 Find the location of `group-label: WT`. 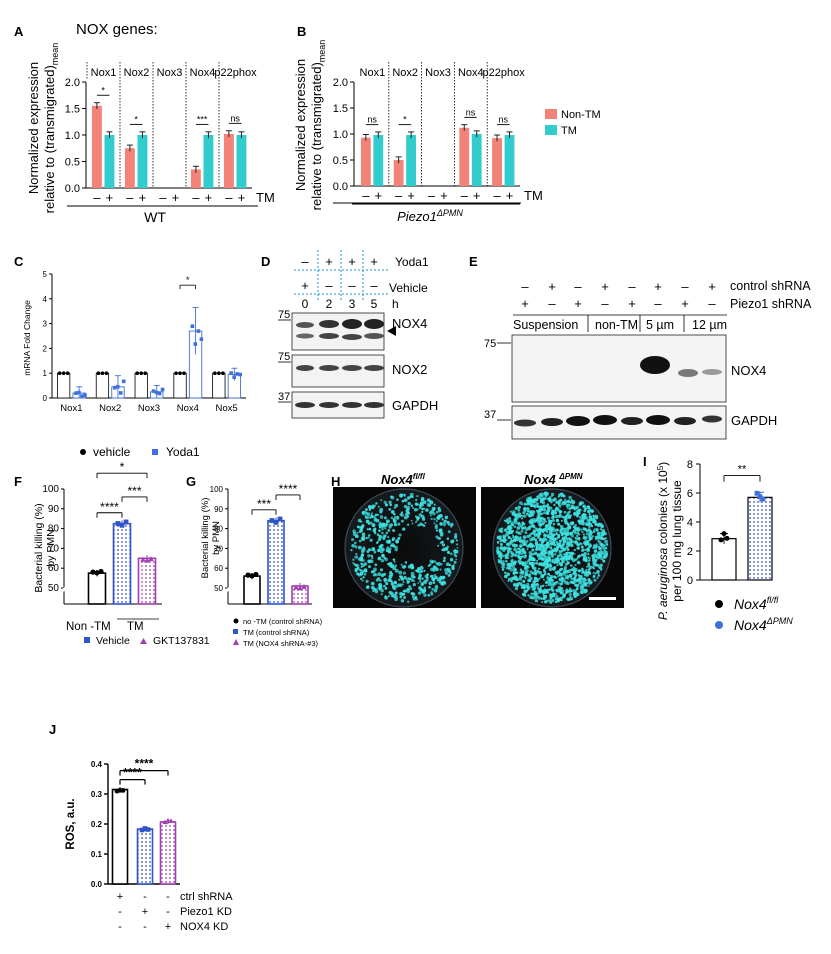

group-label: WT is located at coordinates (155, 217).